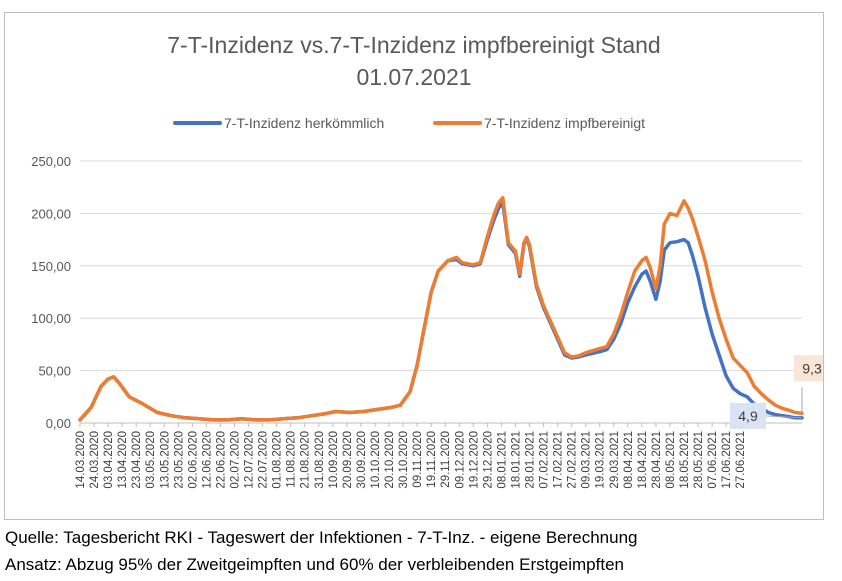  Describe the element at coordinates (713, 460) in the screenshot. I see `x-tick-label: 07.06.2021` at that location.